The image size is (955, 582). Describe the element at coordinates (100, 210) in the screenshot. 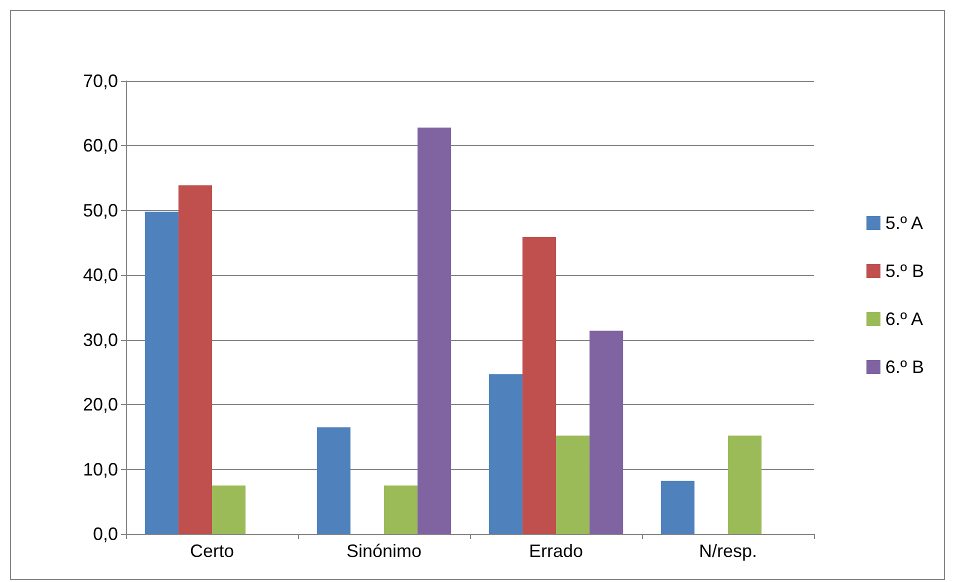

I see `y-tick-label: 50,0` at that location.